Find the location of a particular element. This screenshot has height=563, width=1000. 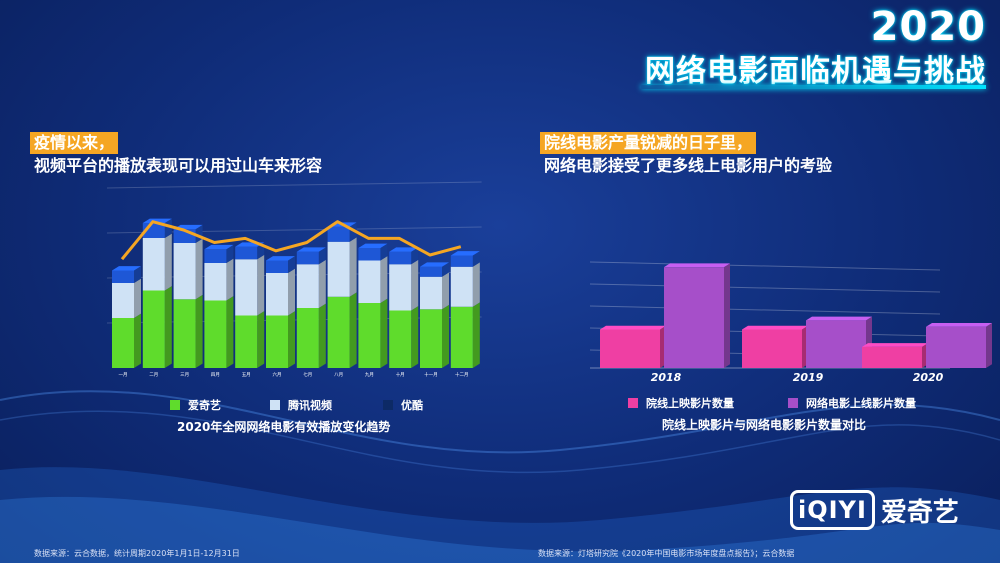

legend-label-online: 网络电影上线影片数量 is located at coordinates (861, 403).